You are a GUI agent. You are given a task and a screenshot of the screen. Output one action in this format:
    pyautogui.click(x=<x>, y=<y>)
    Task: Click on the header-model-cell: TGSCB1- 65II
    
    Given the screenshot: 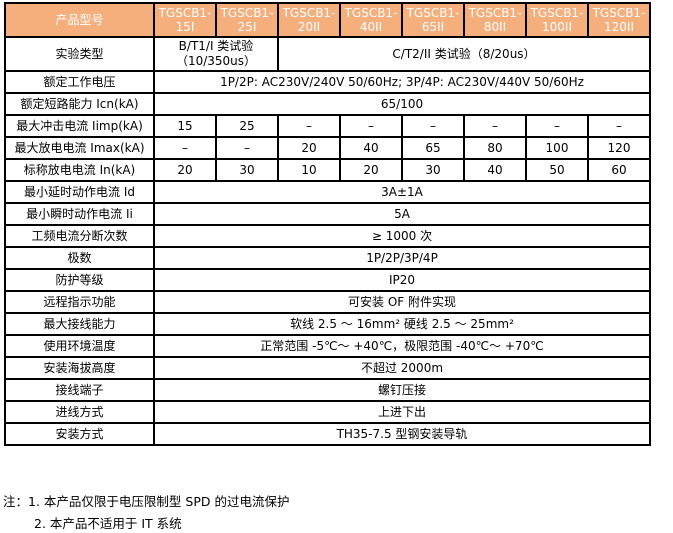 What is the action you would take?
    pyautogui.click(x=433, y=20)
    